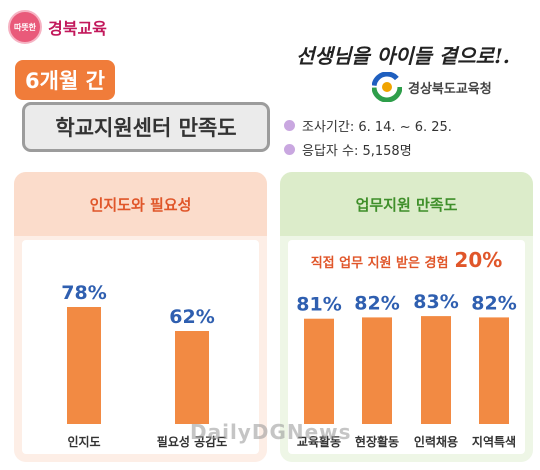 The height and width of the screenshot is (470, 540). What do you see at coordinates (403, 56) in the screenshot?
I see `slogan: 선생님을 아이들 곁으로!.` at bounding box center [403, 56].